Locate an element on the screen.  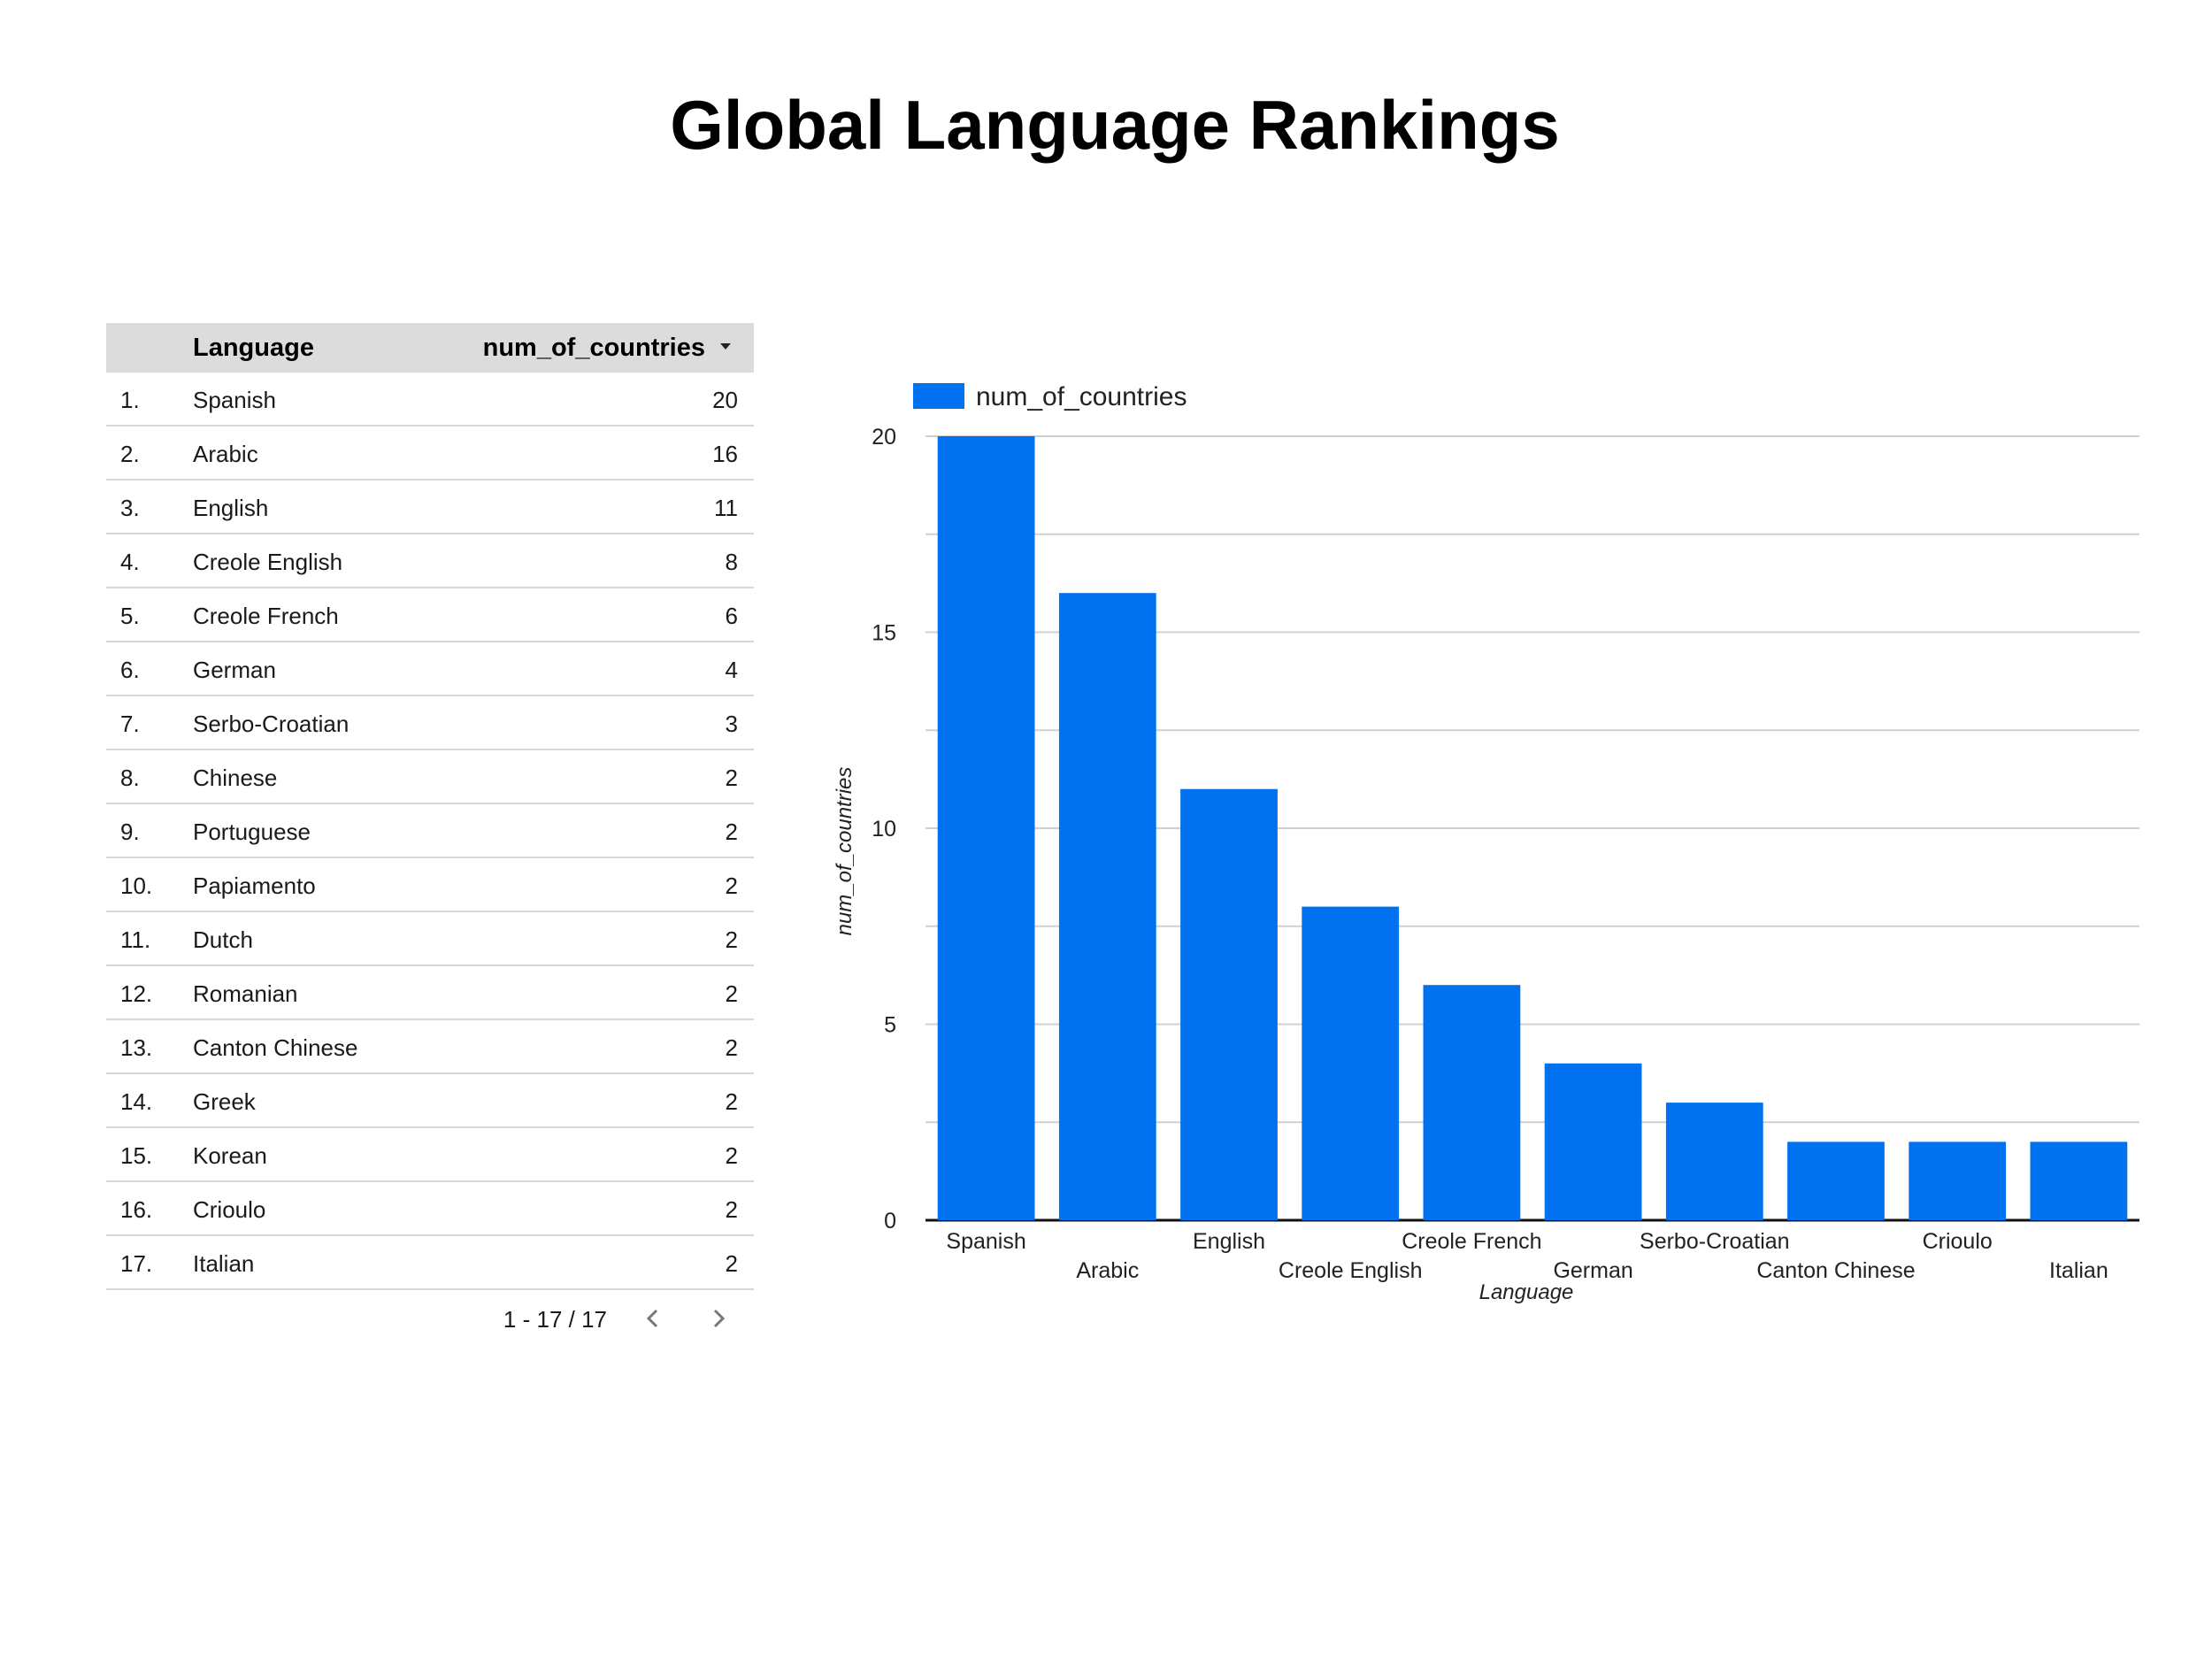
row-index: 9. is located at coordinates (130, 831).